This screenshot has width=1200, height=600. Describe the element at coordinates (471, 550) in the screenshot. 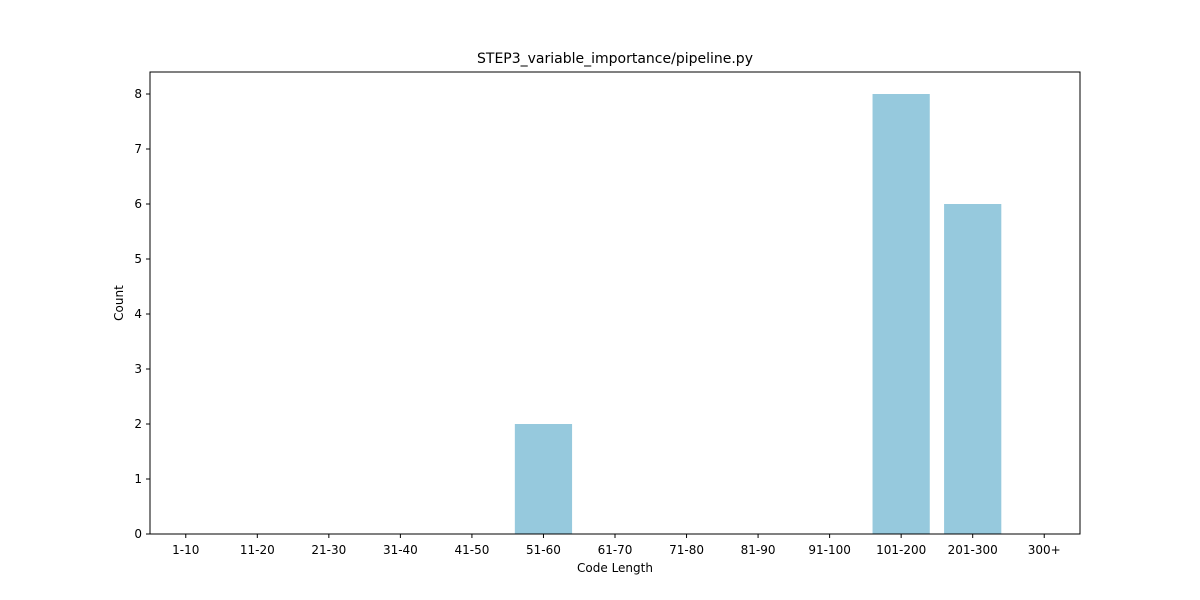

I see `x-tick-label: 41-50` at that location.